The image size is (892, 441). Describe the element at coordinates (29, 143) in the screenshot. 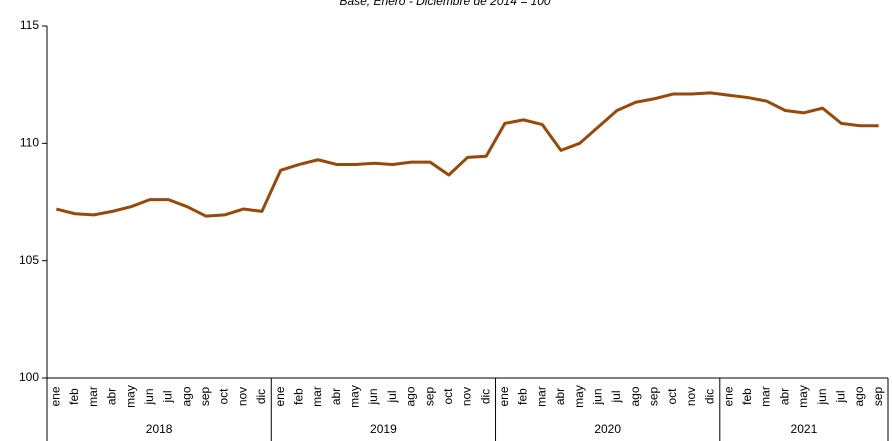

I see `y-tick-label: 110` at that location.